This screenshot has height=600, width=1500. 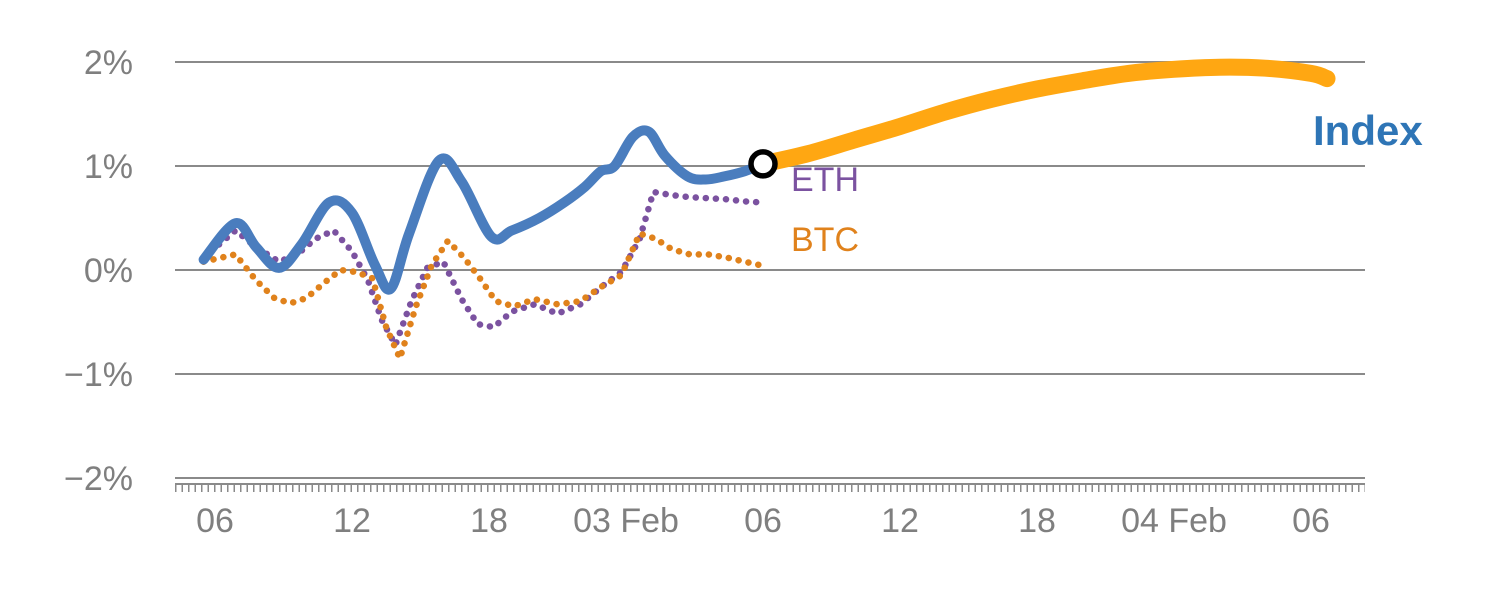 I want to click on series-label-index: Index, so click(x=1368, y=130).